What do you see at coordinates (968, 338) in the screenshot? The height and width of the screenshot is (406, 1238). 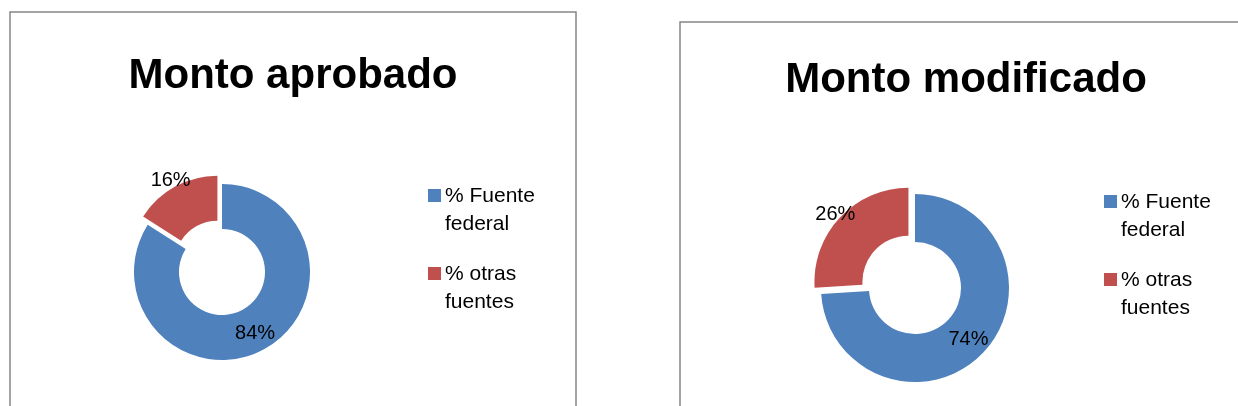 I see `data-label: 74%` at bounding box center [968, 338].